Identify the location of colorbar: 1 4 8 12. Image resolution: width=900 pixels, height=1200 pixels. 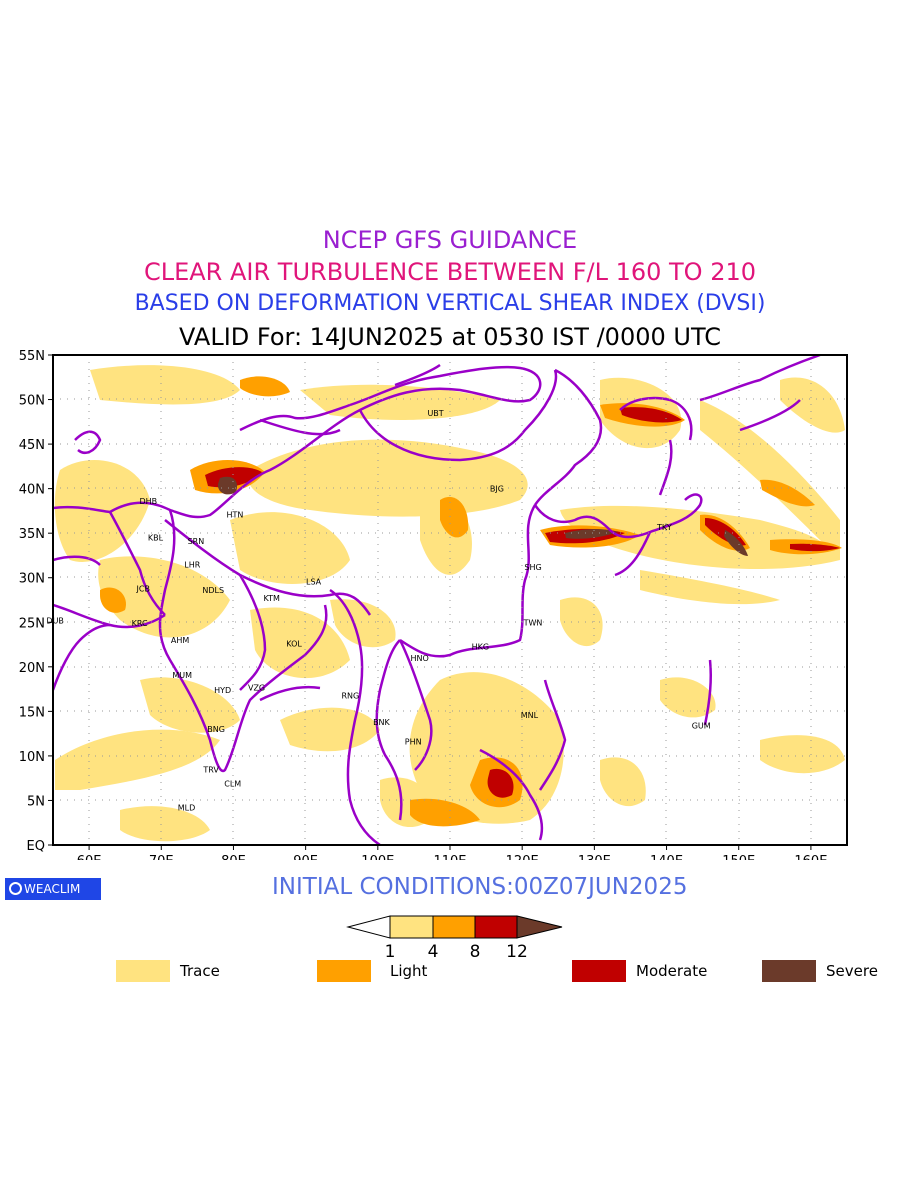
(454, 937).